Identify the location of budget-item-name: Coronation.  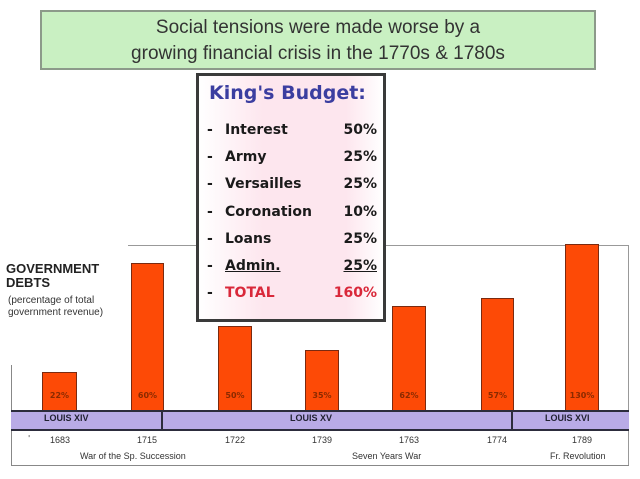
(268, 212).